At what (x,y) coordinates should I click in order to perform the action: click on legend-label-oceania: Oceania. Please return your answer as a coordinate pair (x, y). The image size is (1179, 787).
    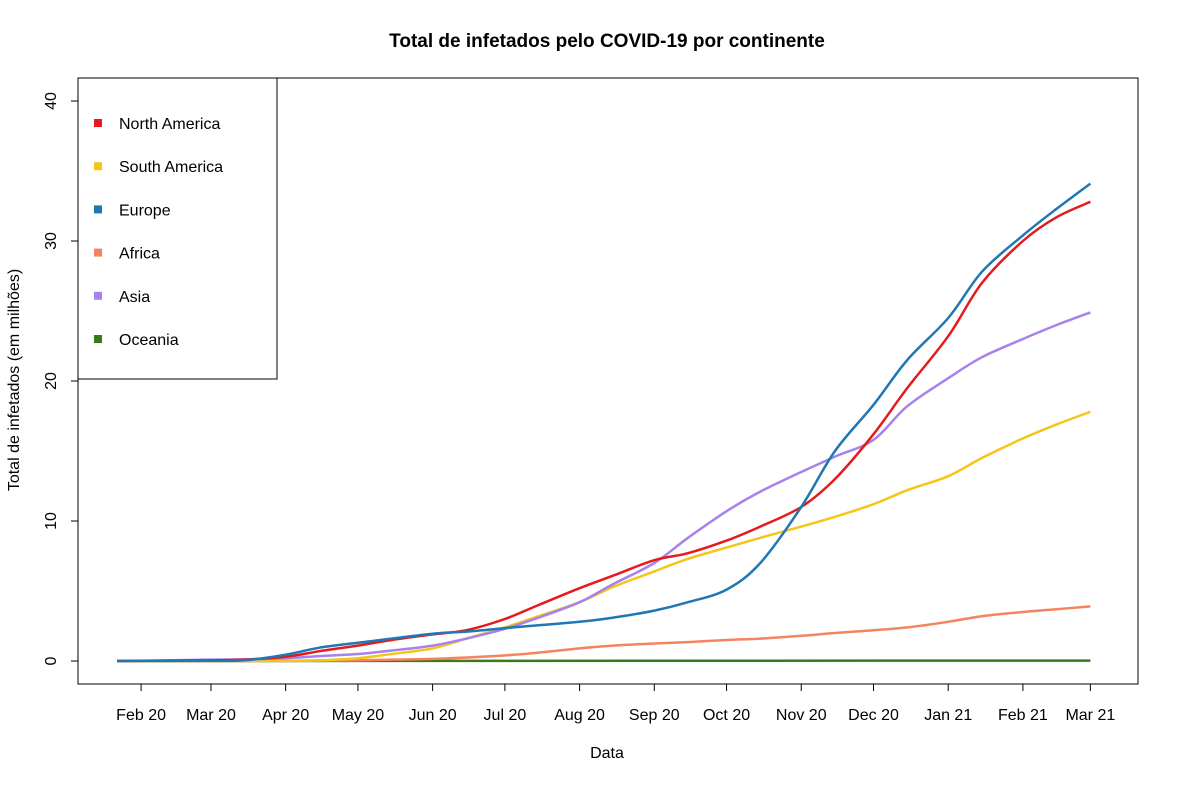
    Looking at the image, I should click on (149, 340).